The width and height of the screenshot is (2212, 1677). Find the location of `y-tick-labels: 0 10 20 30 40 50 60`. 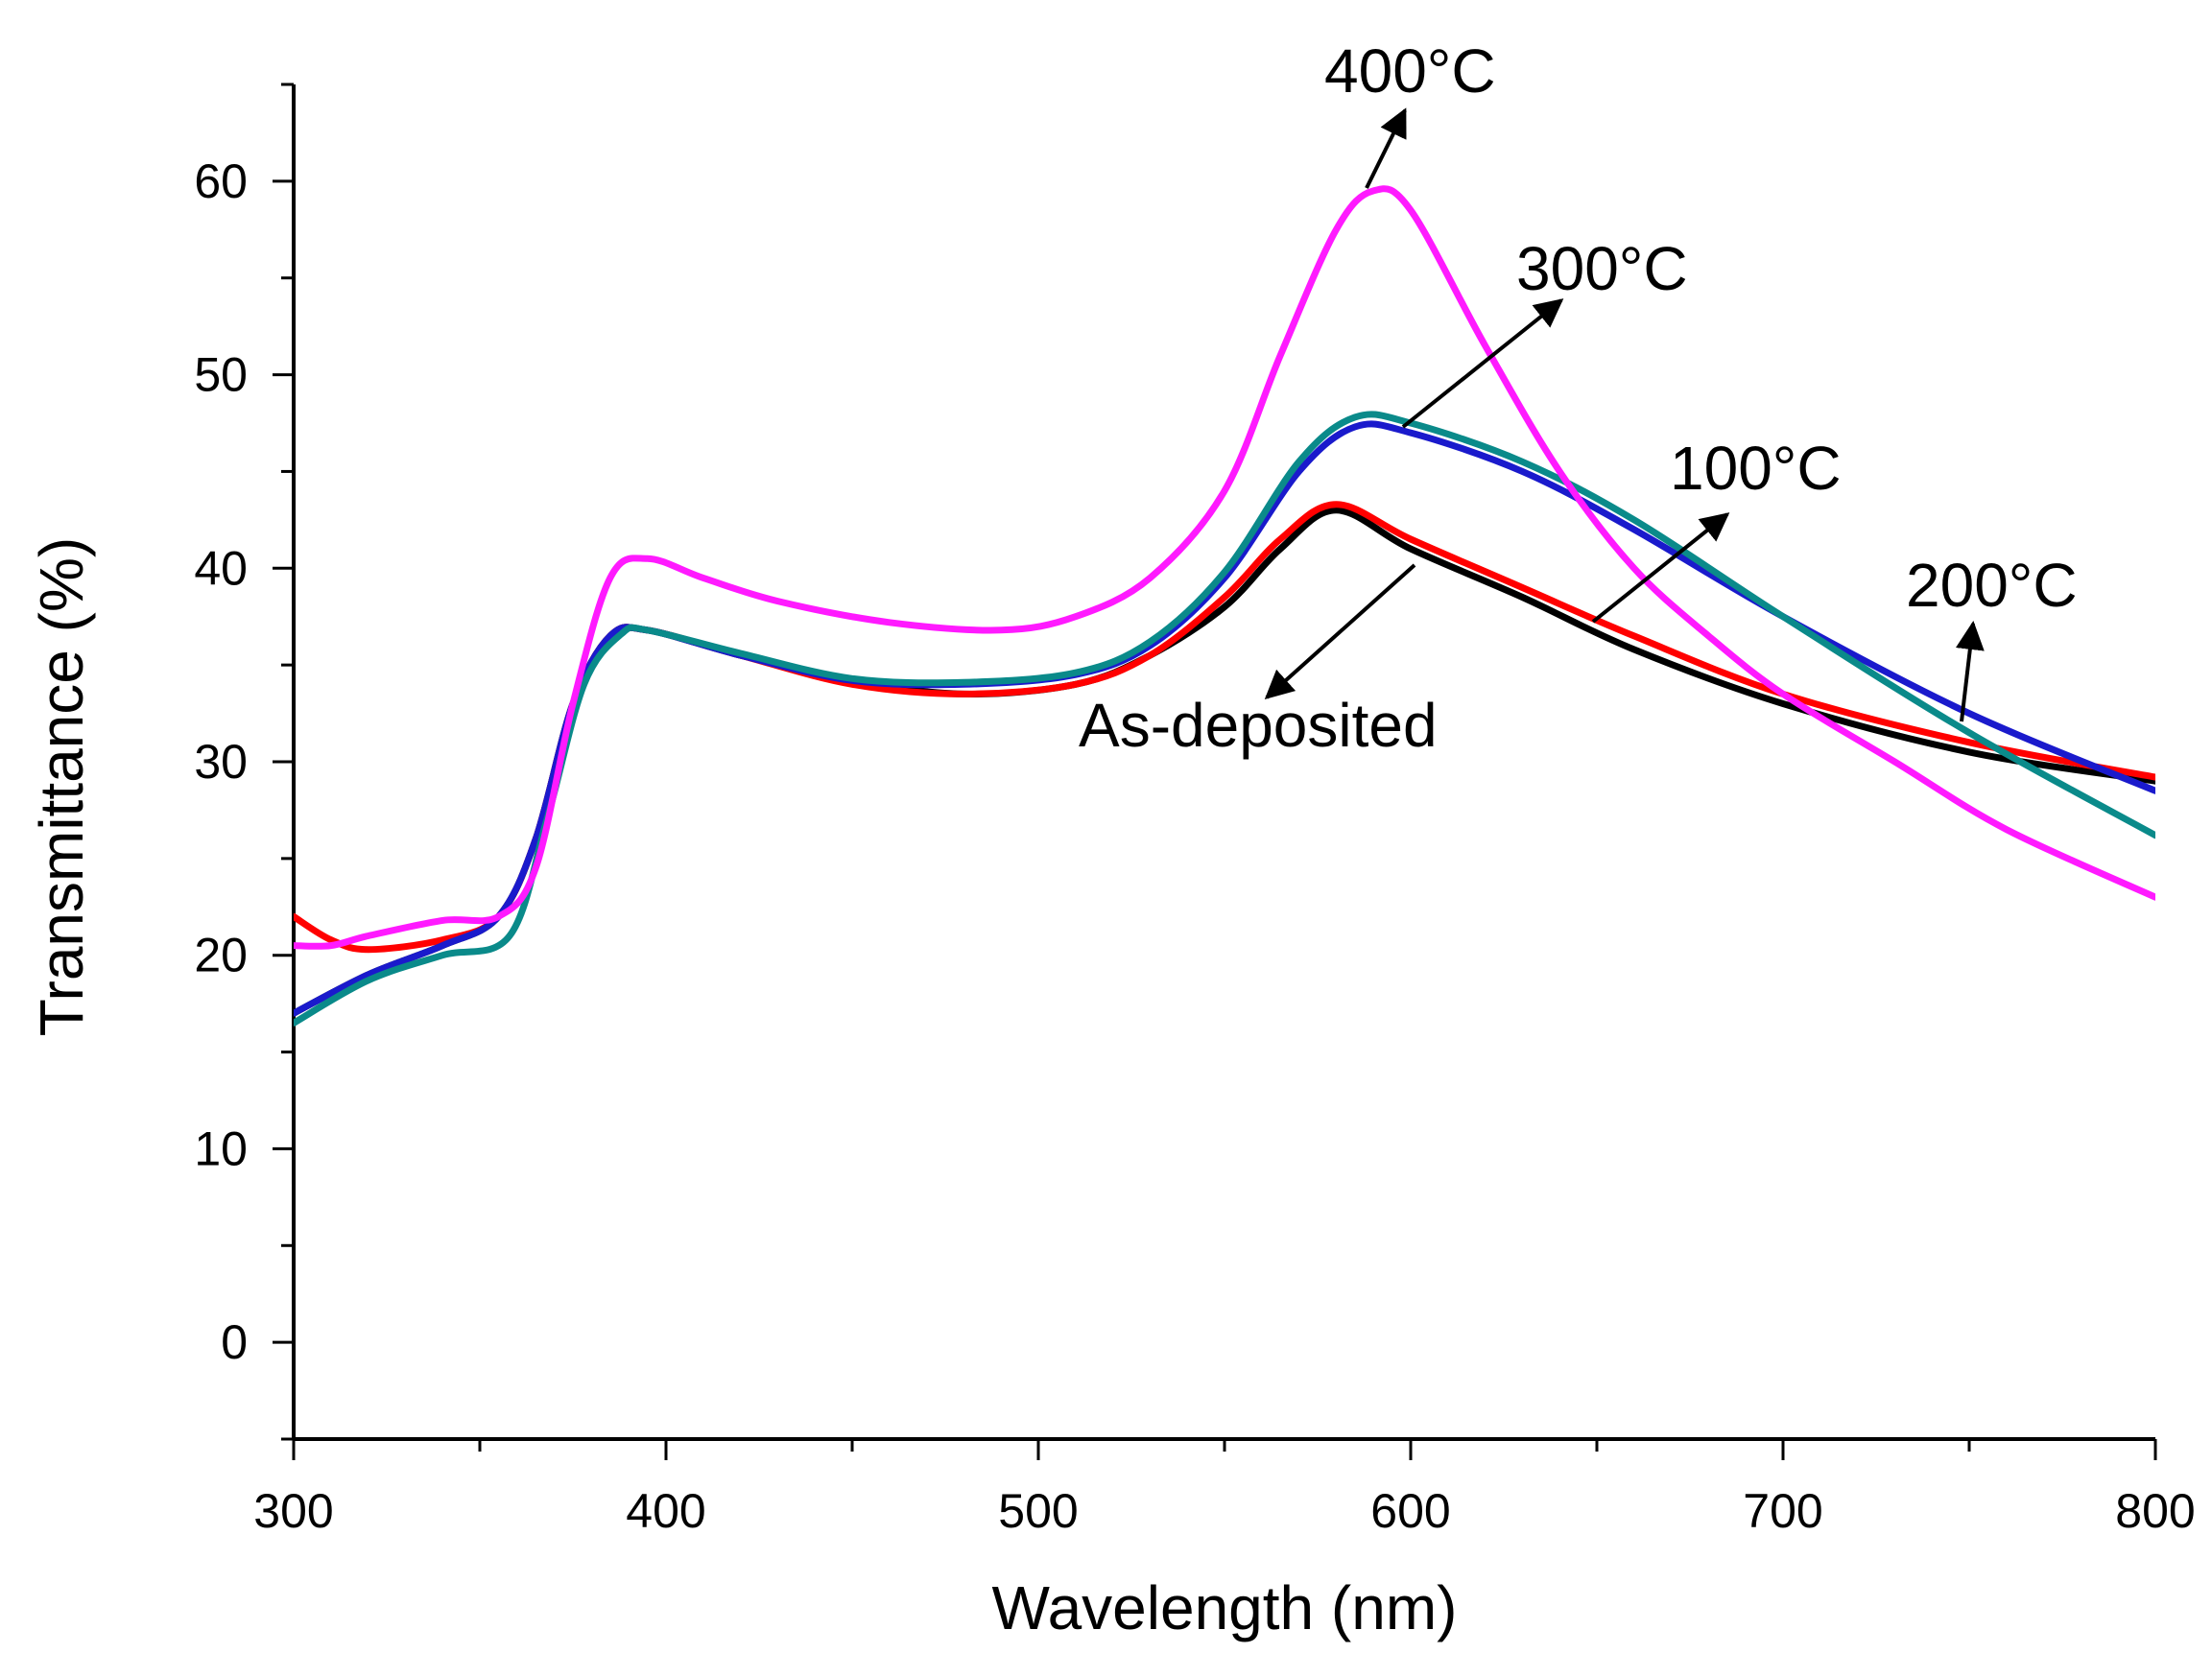

y-tick-labels: 0 10 20 30 40 50 60 is located at coordinates (221, 762).